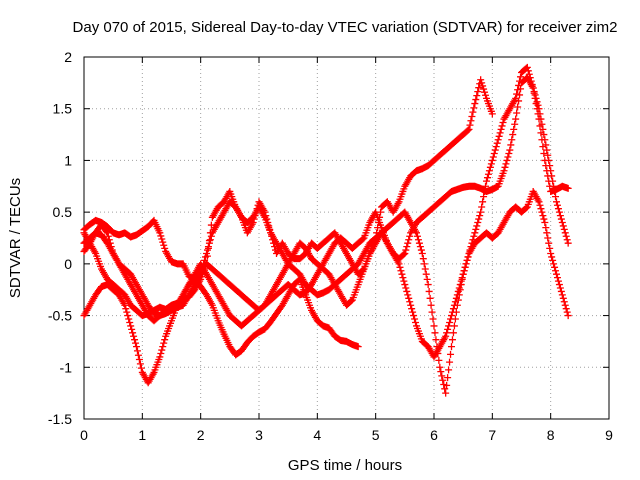  What do you see at coordinates (84, 435) in the screenshot?
I see `x-tick-label: 0` at bounding box center [84, 435].